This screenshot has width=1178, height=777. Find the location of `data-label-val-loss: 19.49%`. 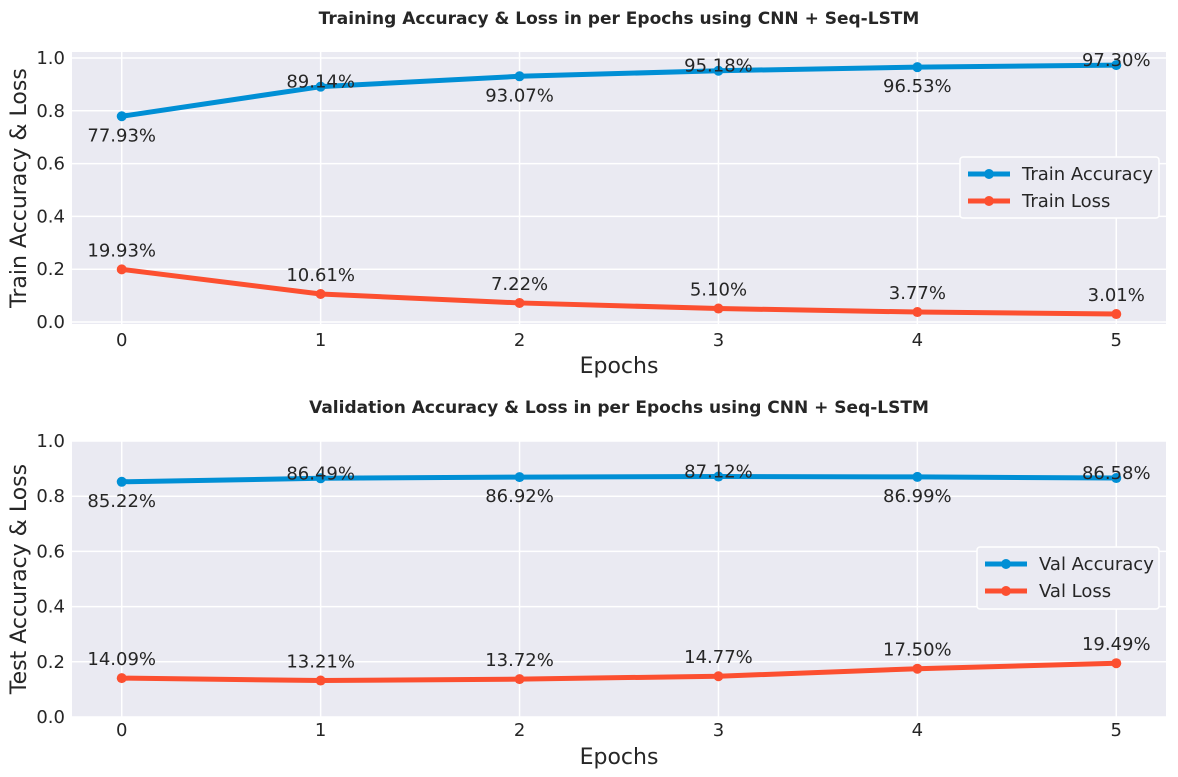

data-label-val-loss: 19.49% is located at coordinates (1116, 644).